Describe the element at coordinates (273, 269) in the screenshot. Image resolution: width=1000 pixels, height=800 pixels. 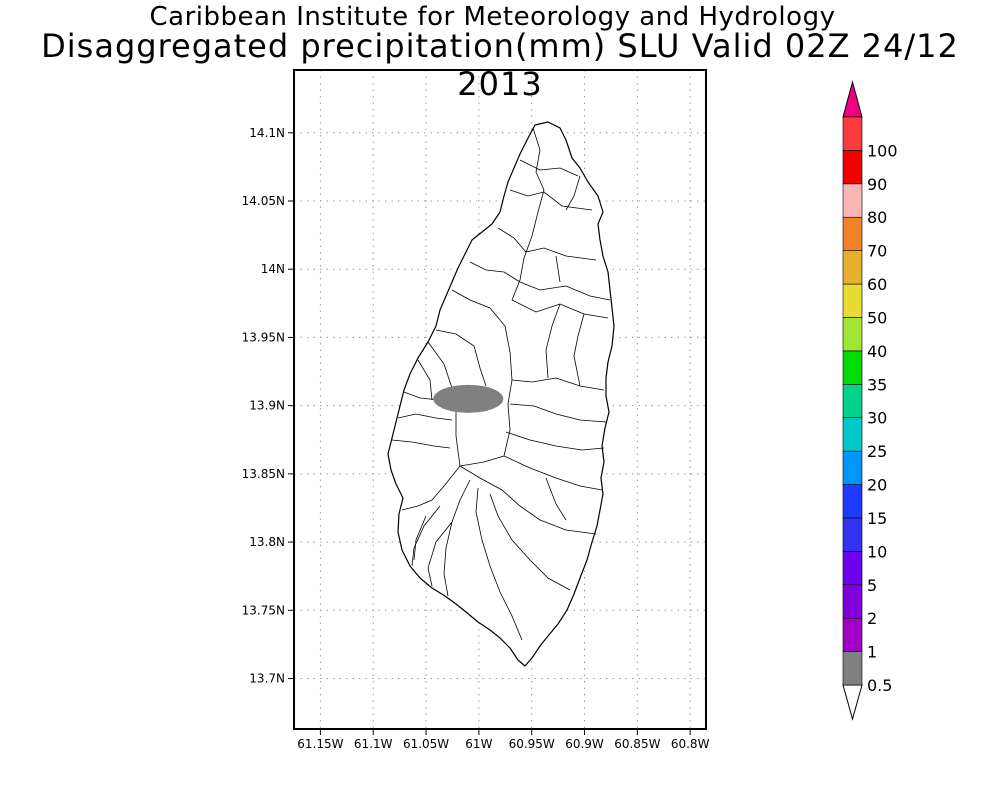
I see `lat-tick-label: 14N` at that location.